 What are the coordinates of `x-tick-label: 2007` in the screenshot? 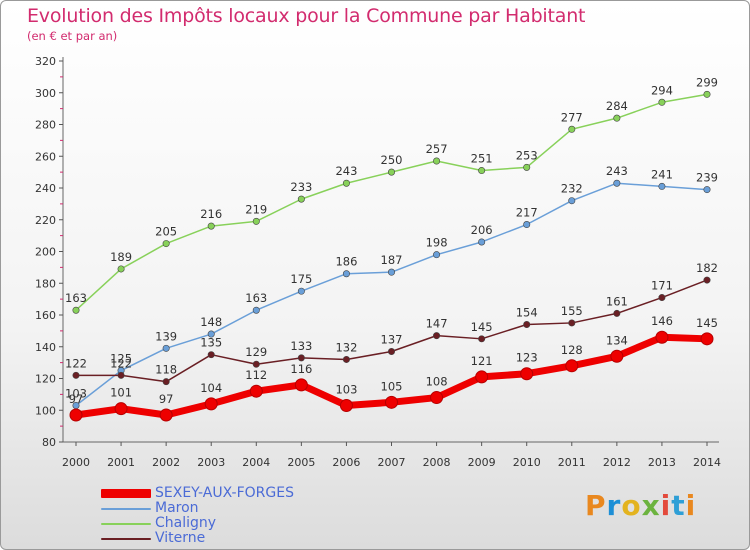 It's located at (392, 462).